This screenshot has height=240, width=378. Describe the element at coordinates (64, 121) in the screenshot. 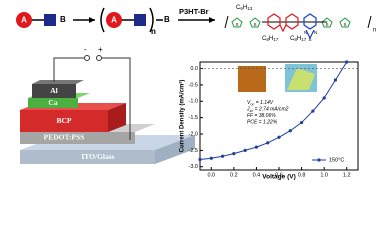

I see `layer-bcp-side` at that location.